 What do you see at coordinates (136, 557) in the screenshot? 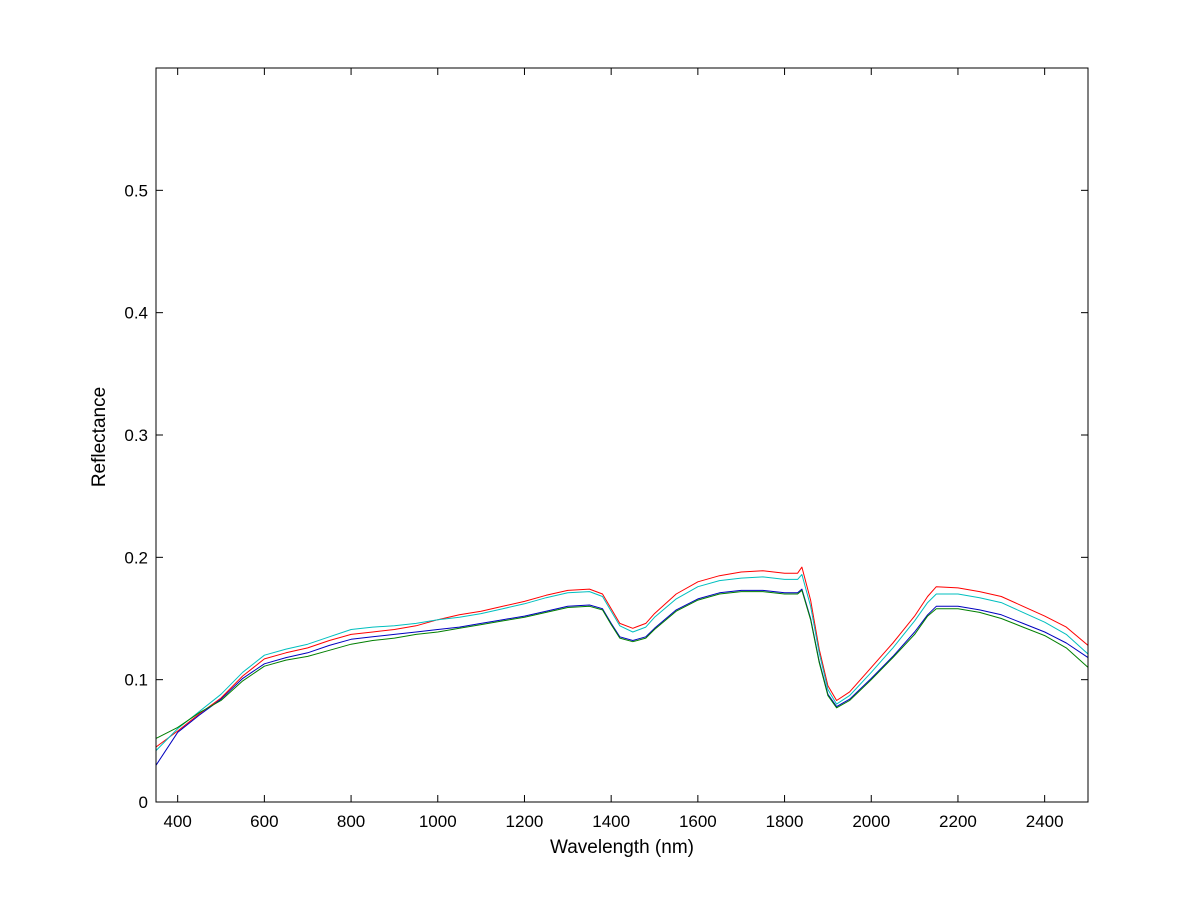
I see `y-tick-label: 0.2` at bounding box center [136, 557].